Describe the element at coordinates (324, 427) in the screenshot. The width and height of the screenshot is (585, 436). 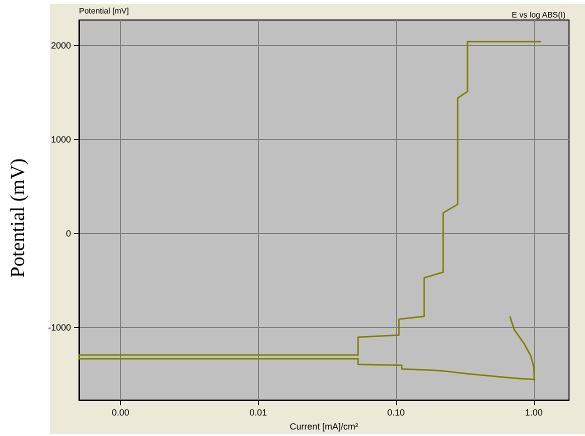
I see `x-axis-title: Current [mA]/cm²` at that location.